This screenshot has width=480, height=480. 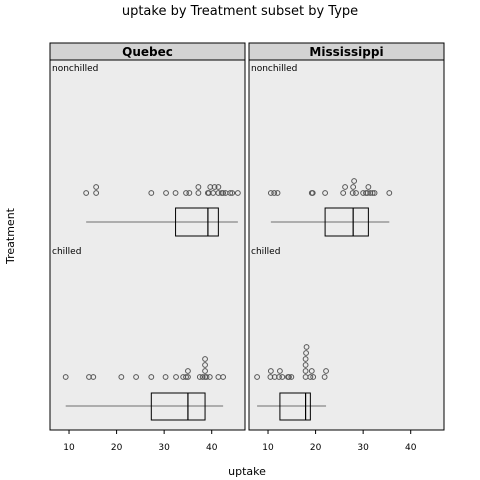 I want to click on panel-strip-label: Quebec, so click(x=147, y=52).